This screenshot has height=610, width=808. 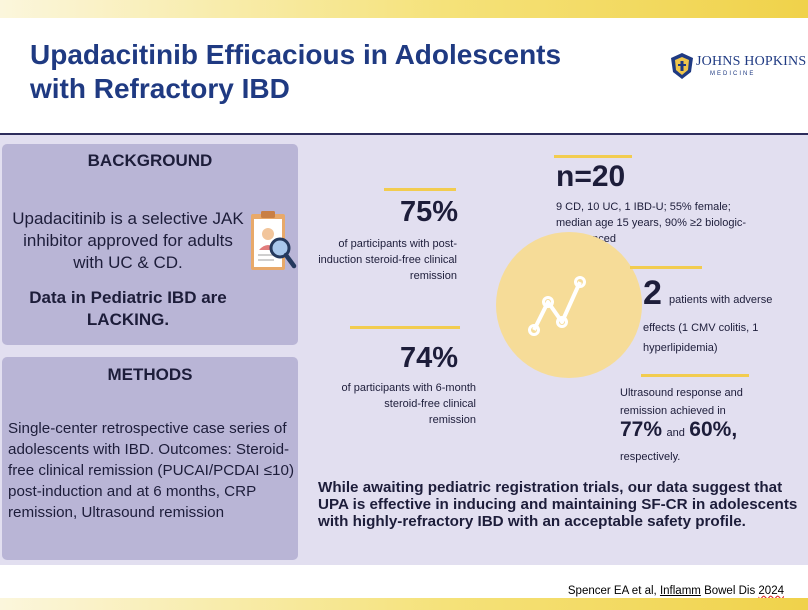 I want to click on stat-adverse-accent-line, so click(x=666, y=267).